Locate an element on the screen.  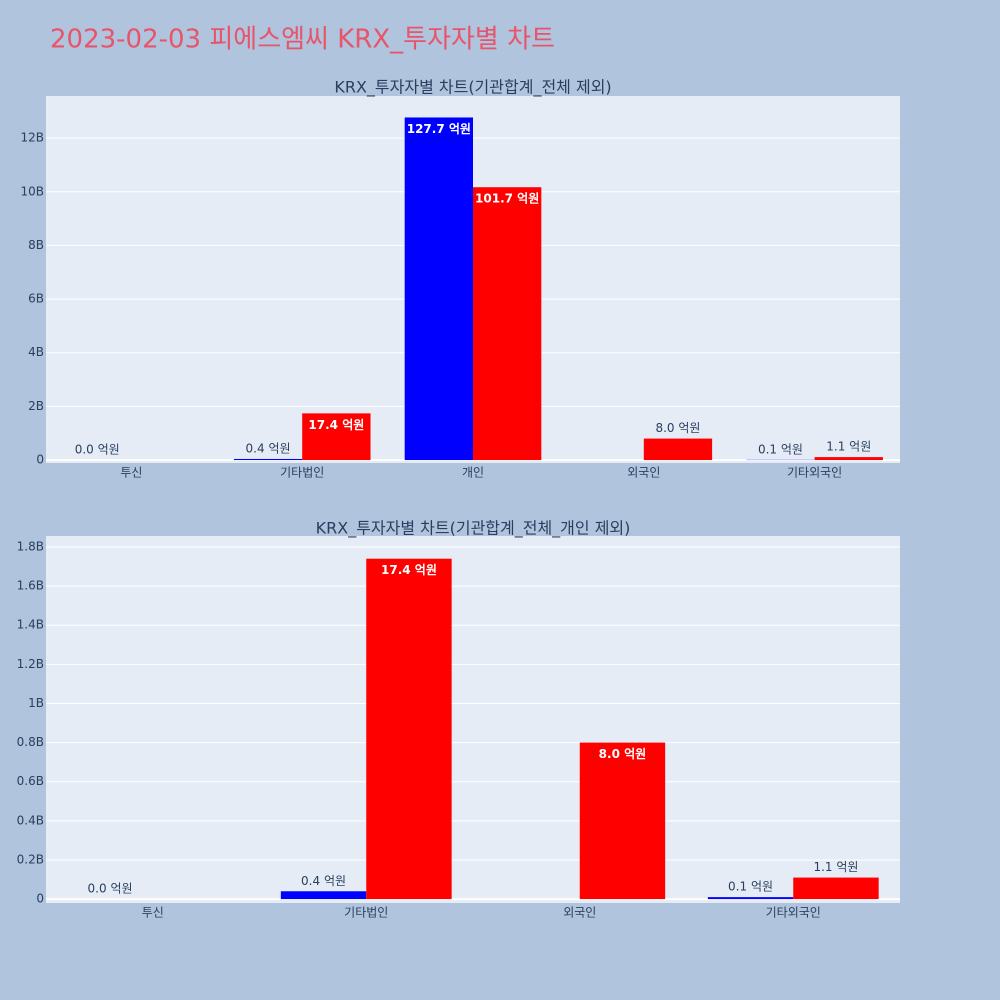
x-tick-label: 개인 is located at coordinates (473, 473).